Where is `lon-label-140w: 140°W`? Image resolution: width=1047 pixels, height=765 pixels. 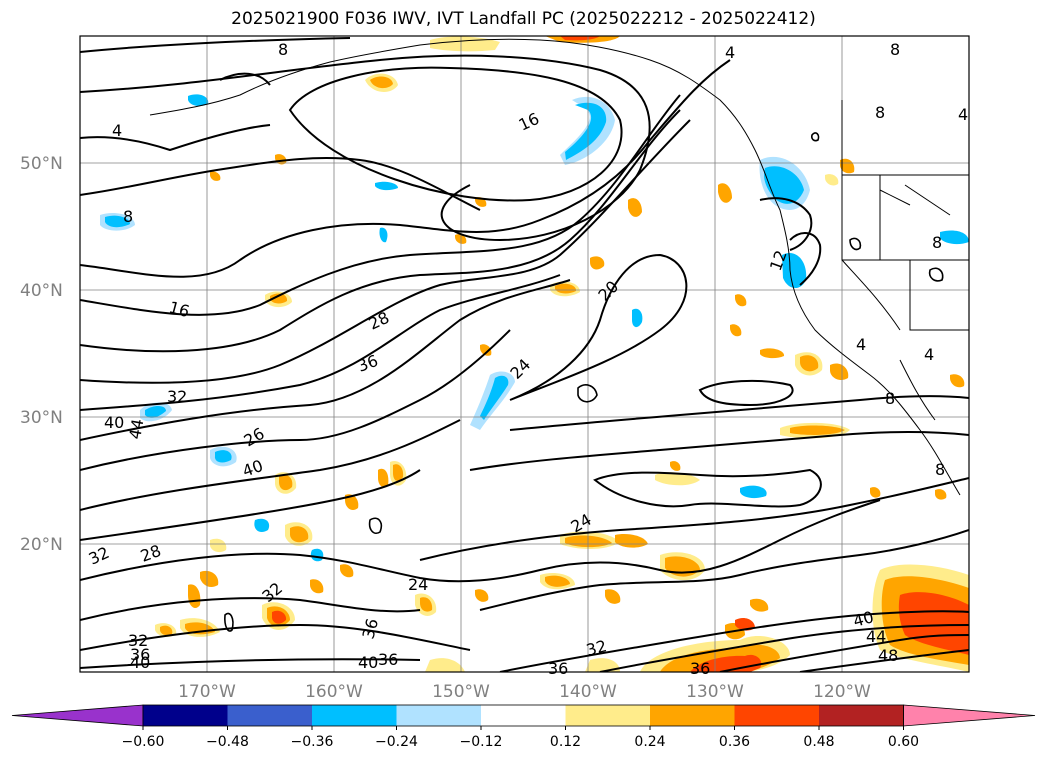
lon-label-140w: 140°W is located at coordinates (588, 692).